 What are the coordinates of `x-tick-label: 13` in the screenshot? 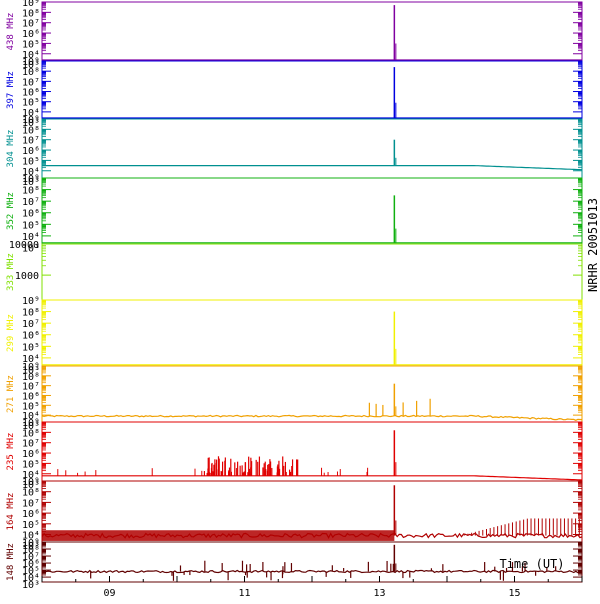 It's located at (379, 593).